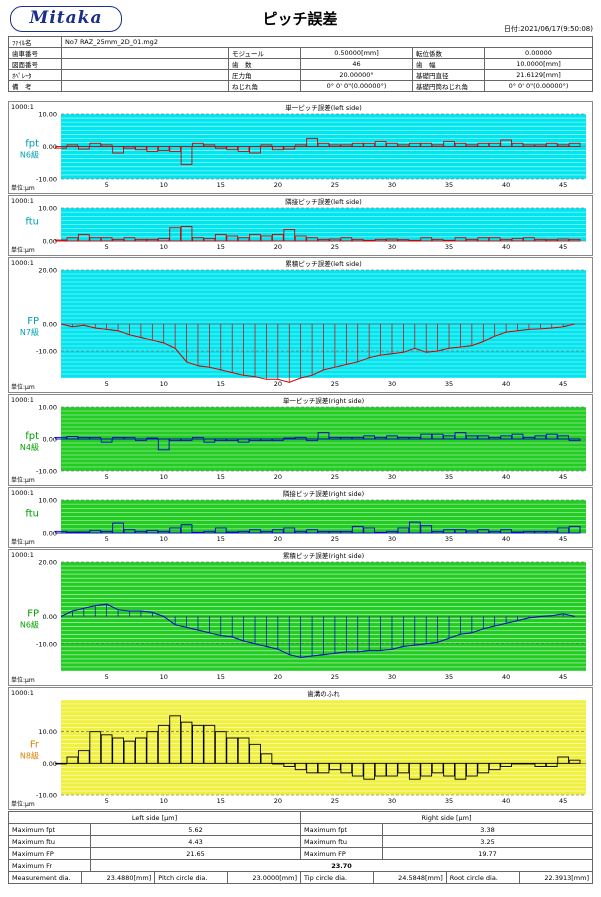 The height and width of the screenshot is (897, 601). Describe the element at coordinates (323, 555) in the screenshot. I see `chart-title: 累積ピッチ誤差(right side)` at that location.